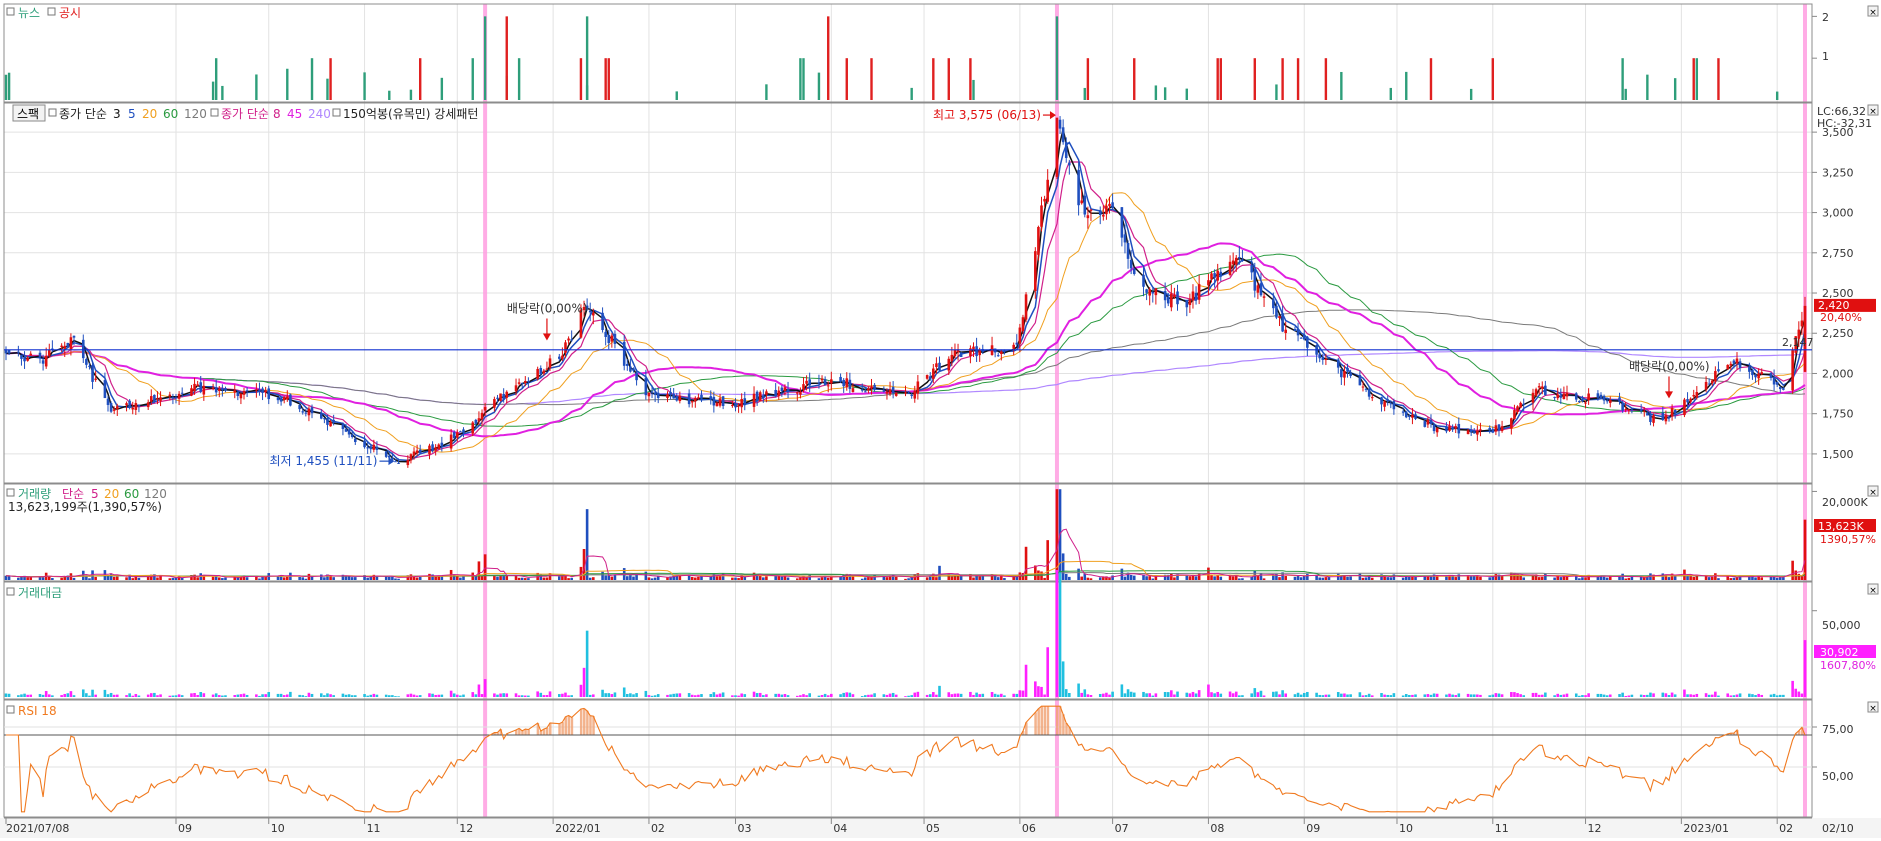  I want to click on rsi-panel, so click(908, 758).